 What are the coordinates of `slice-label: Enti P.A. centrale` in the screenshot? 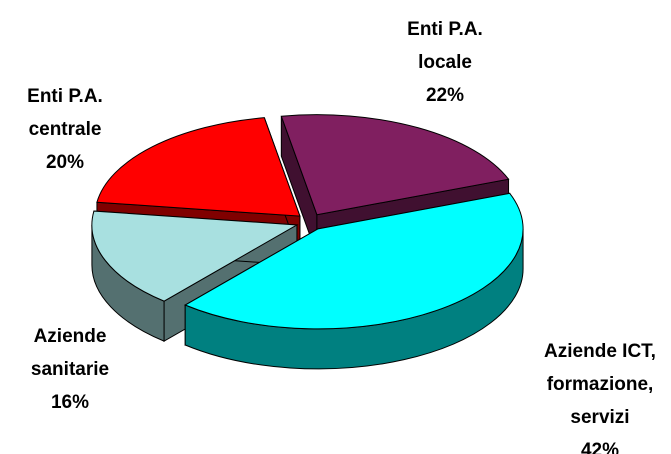 It's located at (65, 113).